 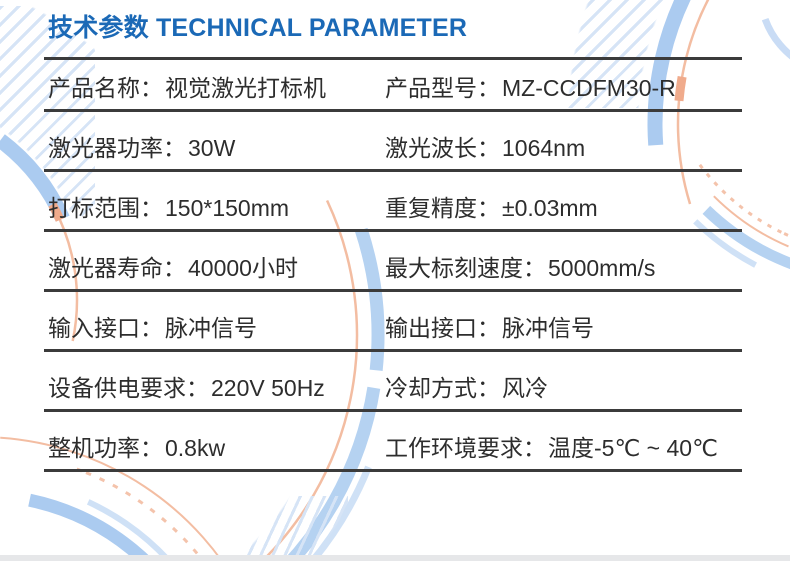 I want to click on spec-row: 激光器寿命：40000小时 最大标刻速度：5000mm/s, so click(x=393, y=262).